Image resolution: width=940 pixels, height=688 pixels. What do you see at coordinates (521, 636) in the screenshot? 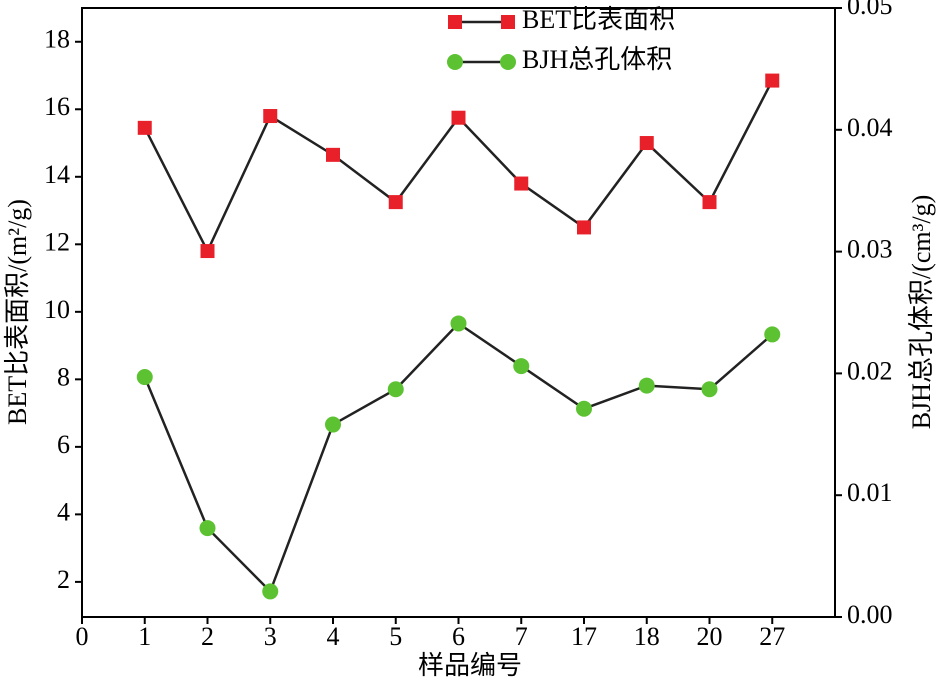
I see `x-tick-label: 7` at bounding box center [521, 636].